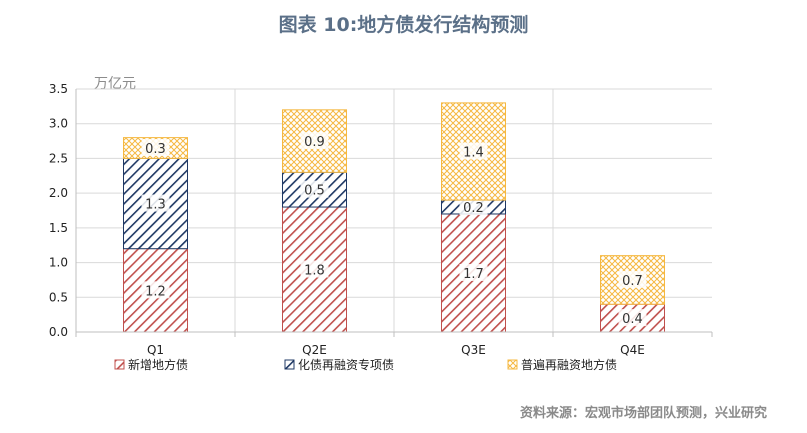  I want to click on legend-label: 新增地方债, so click(158, 364).